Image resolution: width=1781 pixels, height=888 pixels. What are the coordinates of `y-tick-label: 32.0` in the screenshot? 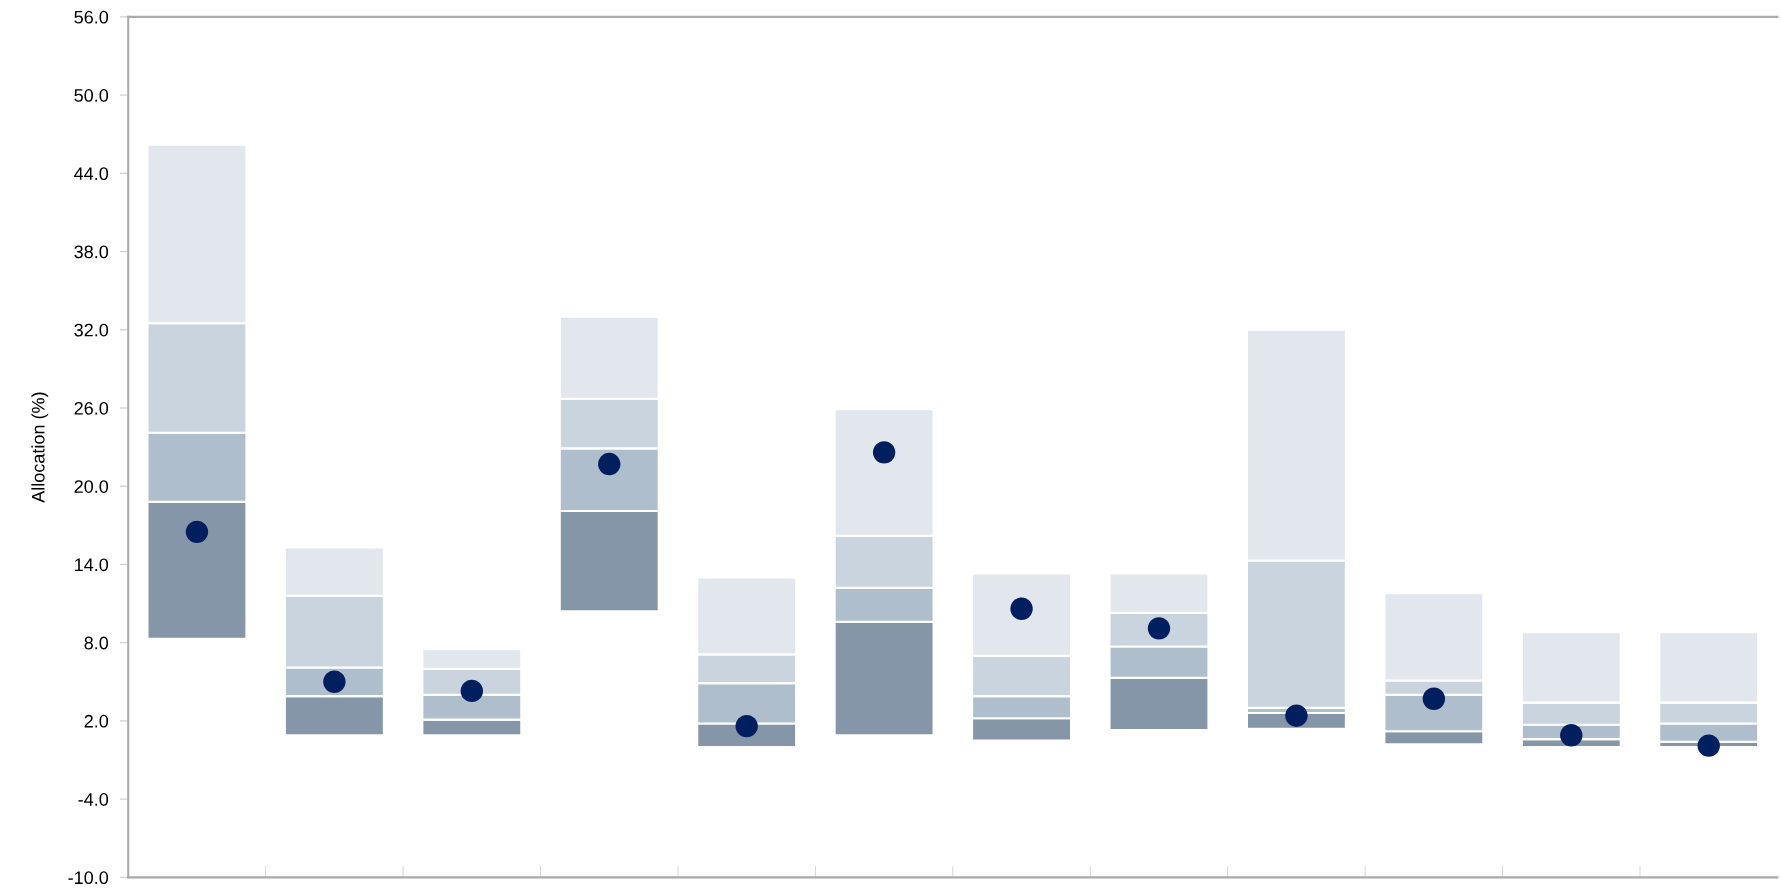 It's located at (91, 330).